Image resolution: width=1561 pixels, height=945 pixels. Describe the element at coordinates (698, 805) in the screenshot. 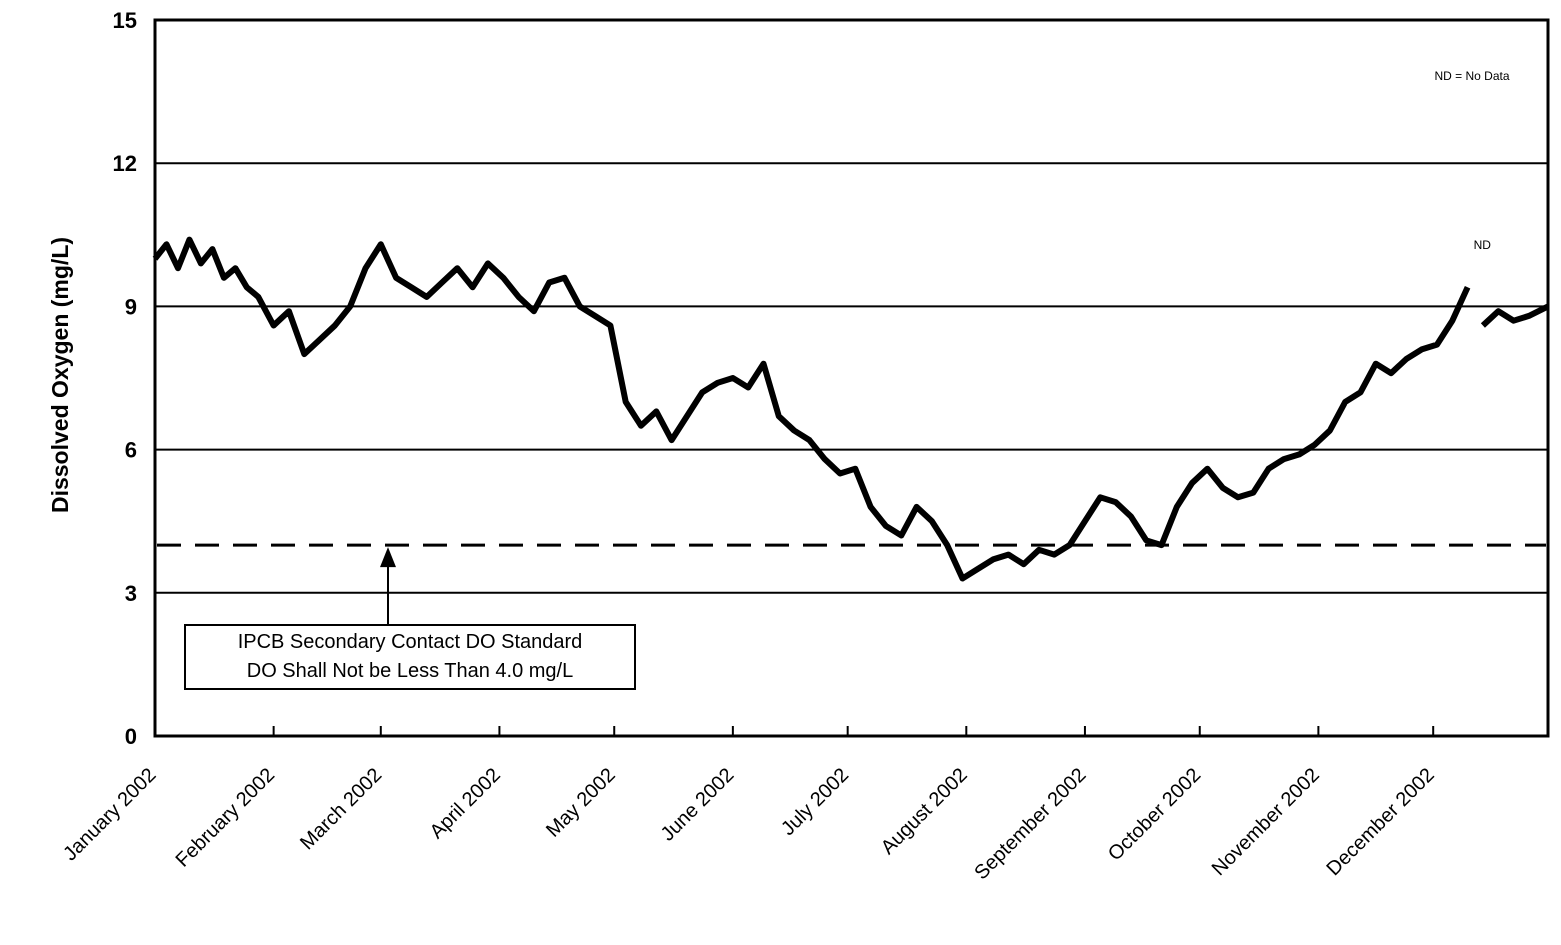

I see `x-tick-label: June 2002` at that location.